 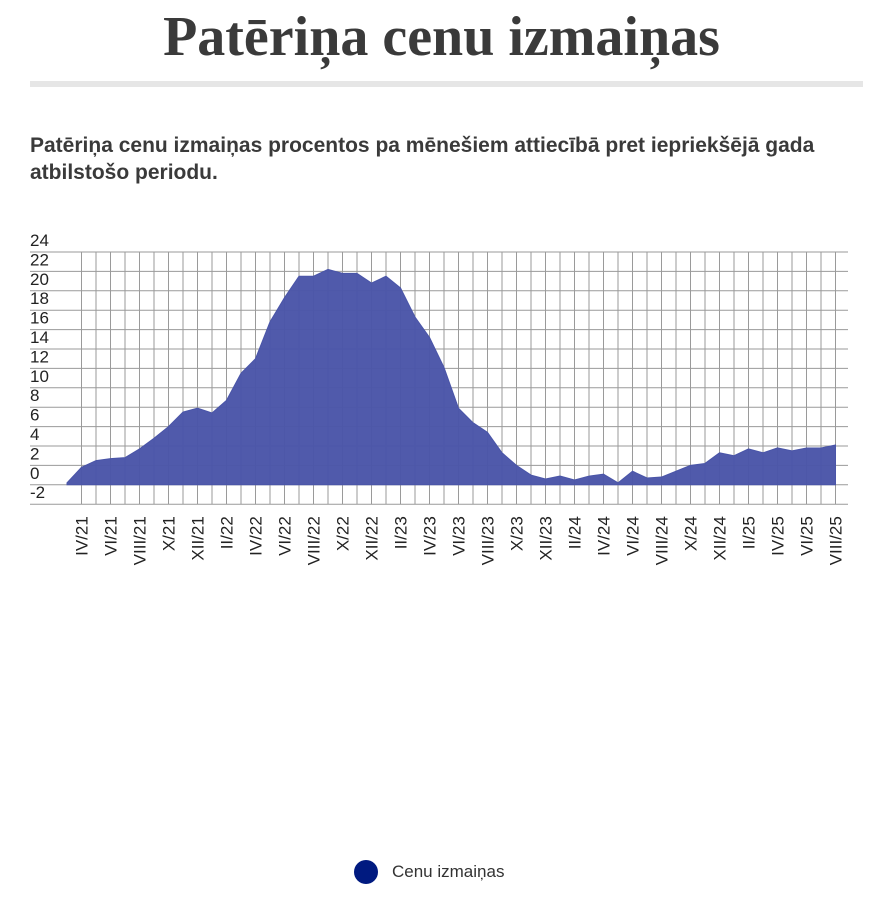 What do you see at coordinates (749, 532) in the screenshot?
I see `x-tick-label: II/25` at bounding box center [749, 532].